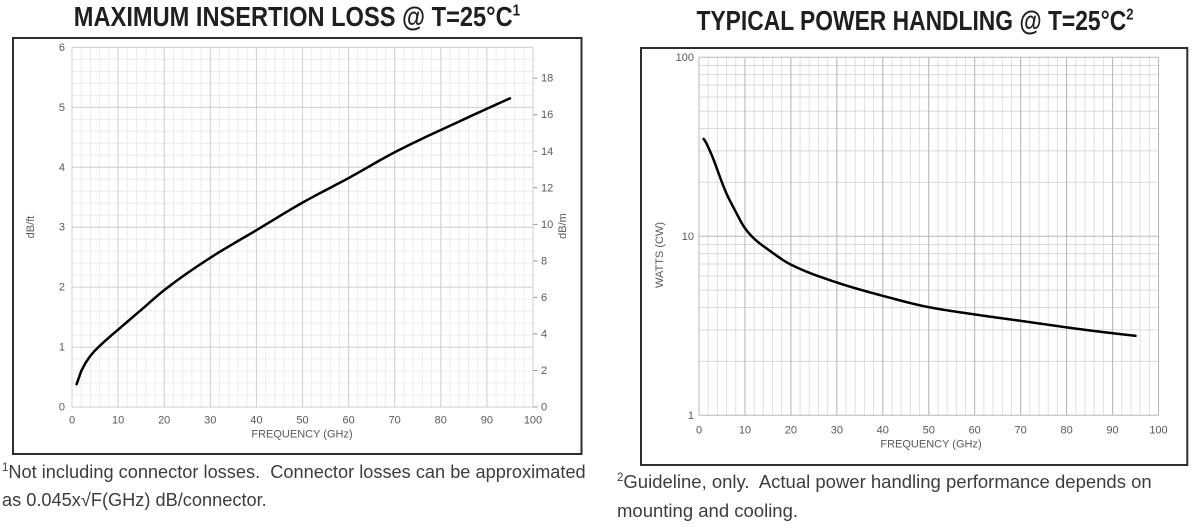 This screenshot has height=529, width=1200. What do you see at coordinates (547, 115) in the screenshot?
I see `svg-text: 16` at bounding box center [547, 115].